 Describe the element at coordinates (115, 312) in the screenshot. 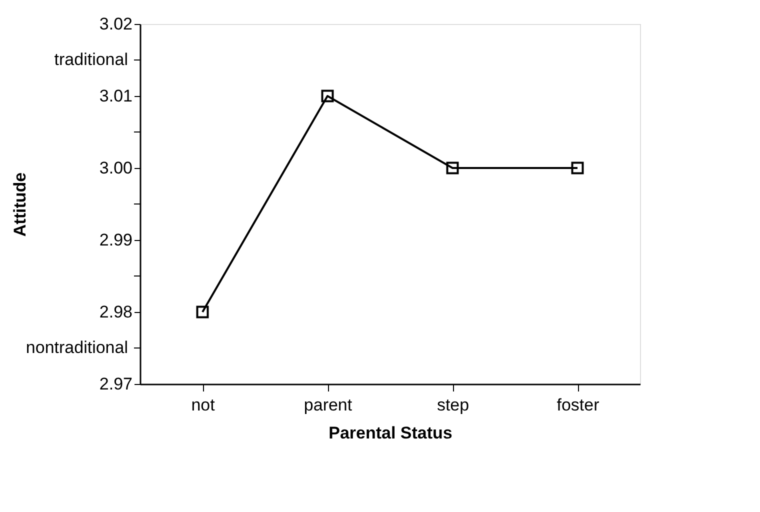

I see `y-tick-label: 2.98` at that location.